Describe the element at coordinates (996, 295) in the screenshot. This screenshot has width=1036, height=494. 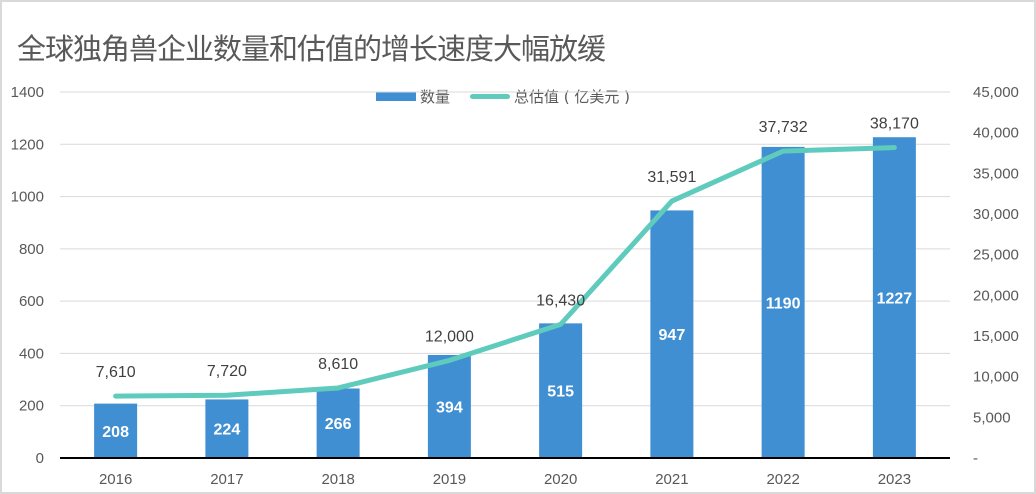
I see `y-right-tick-label: 20,000` at that location.